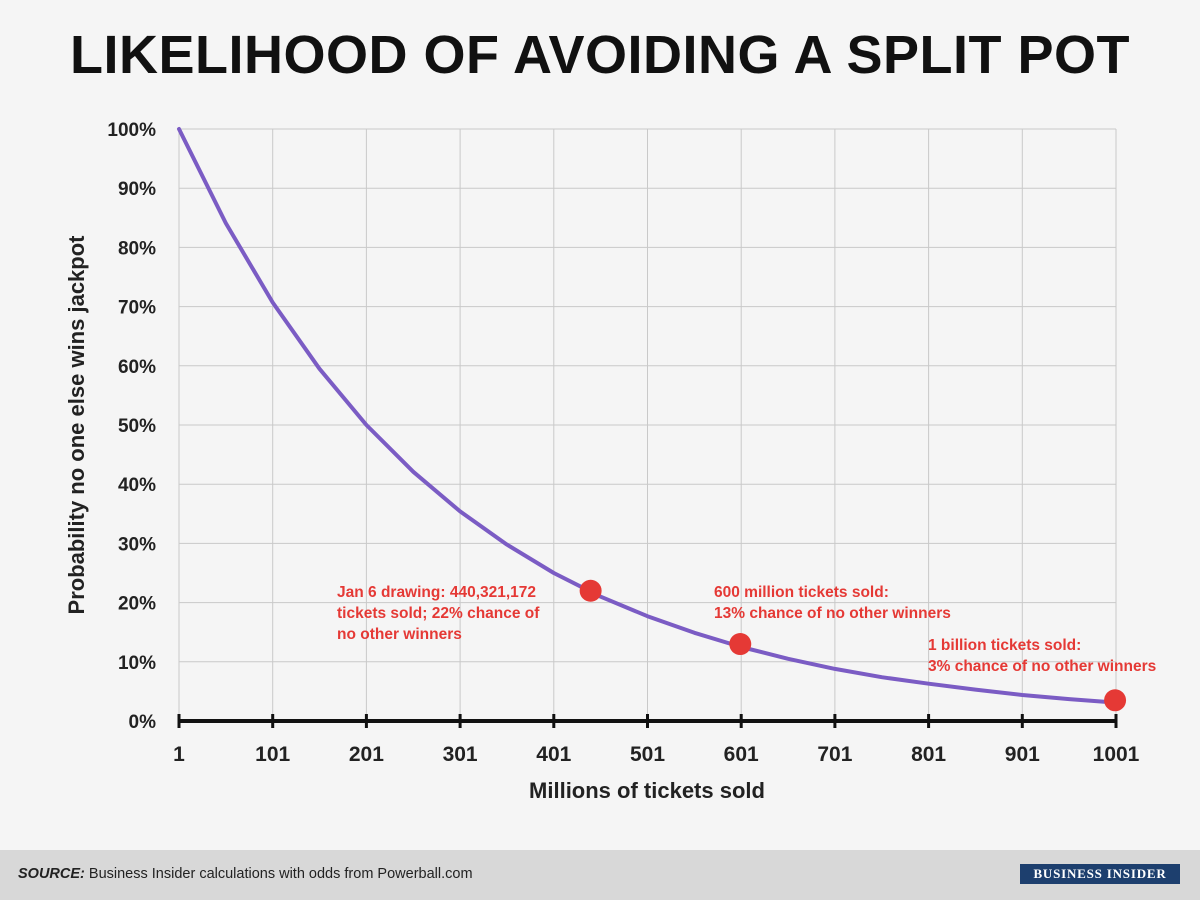 Image resolution: width=1200 pixels, height=900 pixels. I want to click on x-tick-label: 901, so click(1022, 754).